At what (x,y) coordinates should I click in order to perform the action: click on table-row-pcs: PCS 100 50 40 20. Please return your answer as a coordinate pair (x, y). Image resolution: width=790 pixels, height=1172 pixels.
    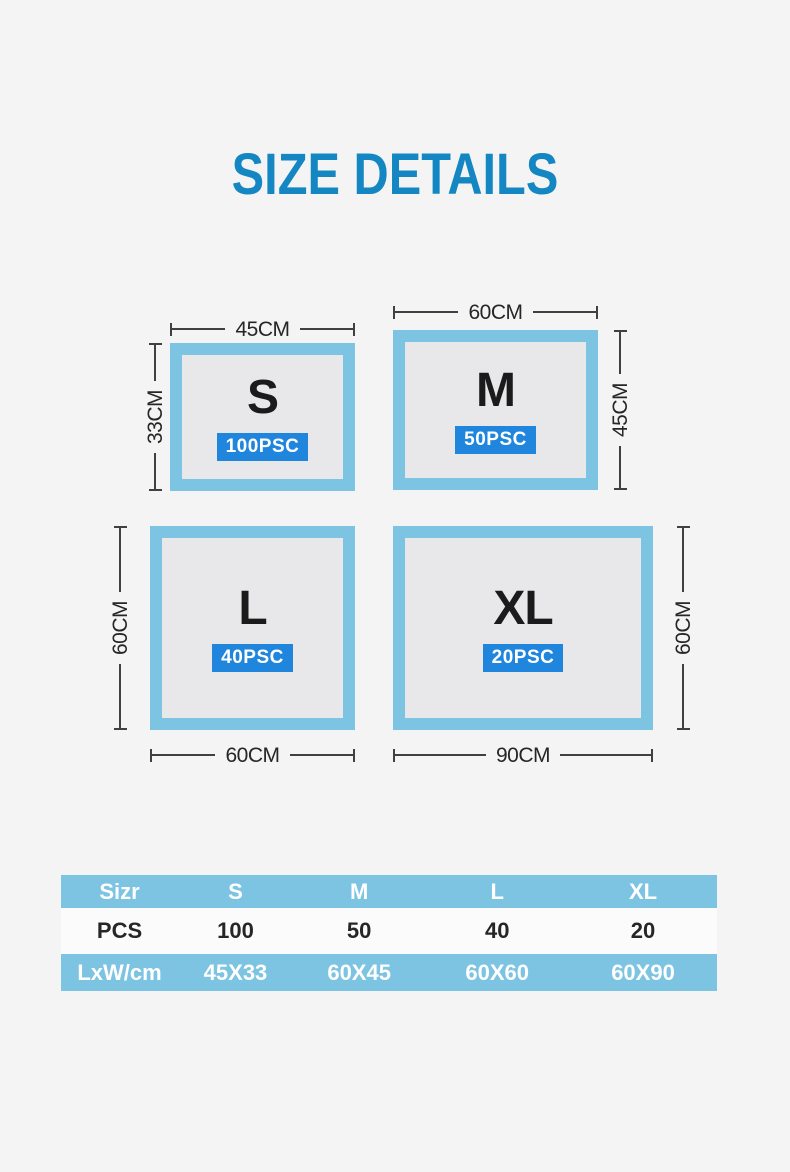
    Looking at the image, I should click on (389, 931).